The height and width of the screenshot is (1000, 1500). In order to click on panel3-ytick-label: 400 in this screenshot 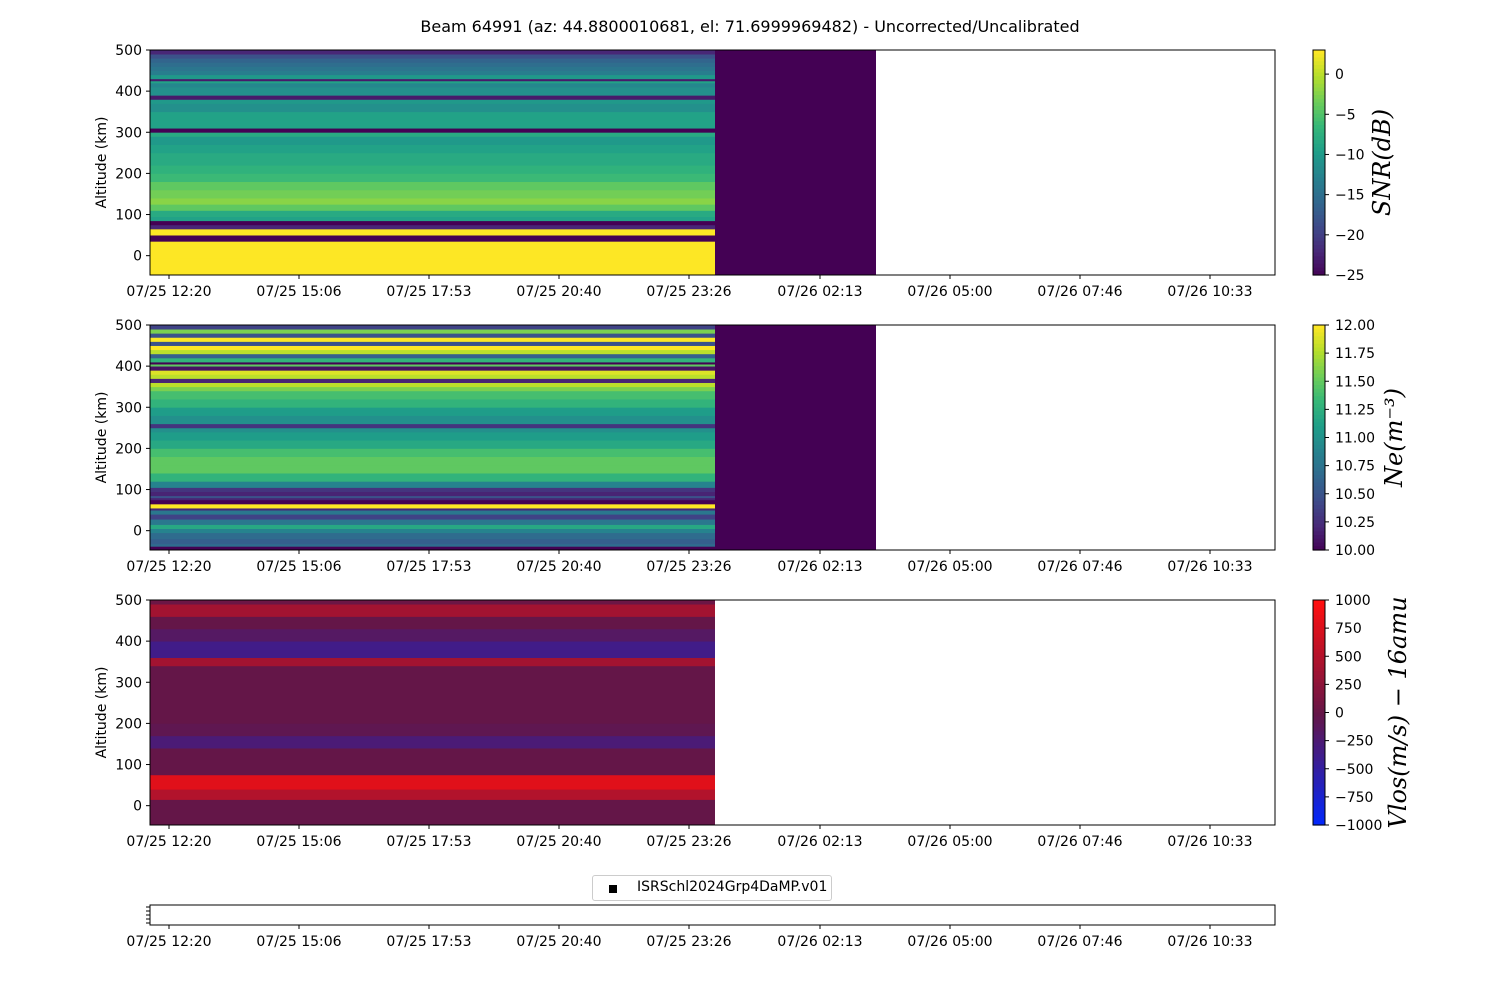, I will do `click(128, 642)`.